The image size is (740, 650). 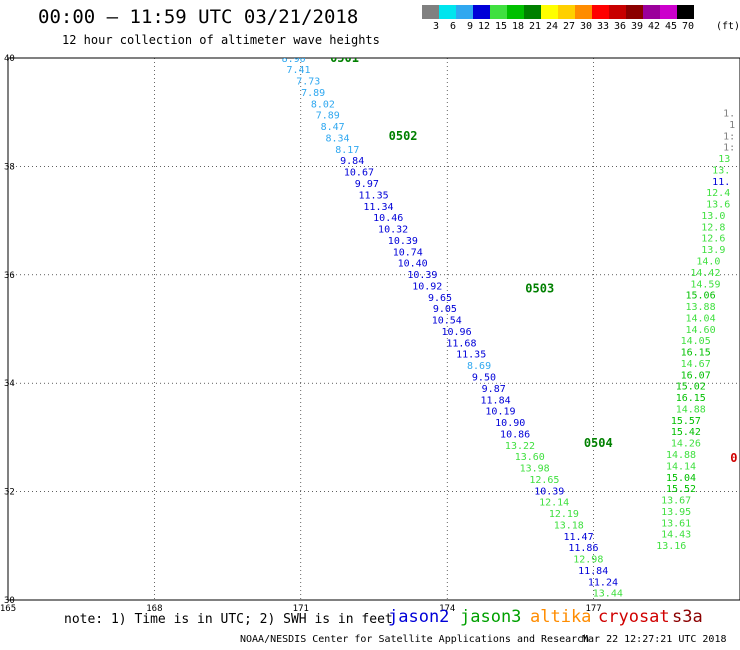 What do you see at coordinates (636, 26) in the screenshot?
I see `color-scale-label: 39` at bounding box center [636, 26].